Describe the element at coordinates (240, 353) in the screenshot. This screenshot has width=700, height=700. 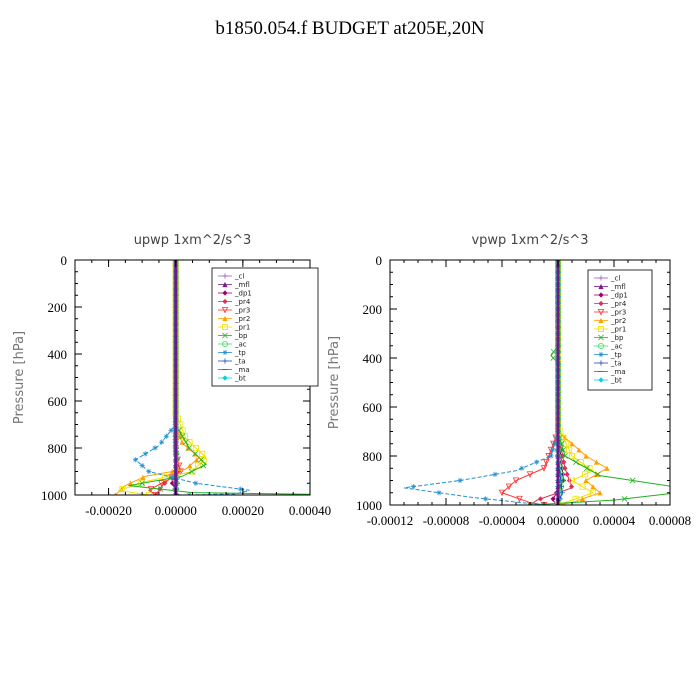
I see `legend-label: _tp` at that location.